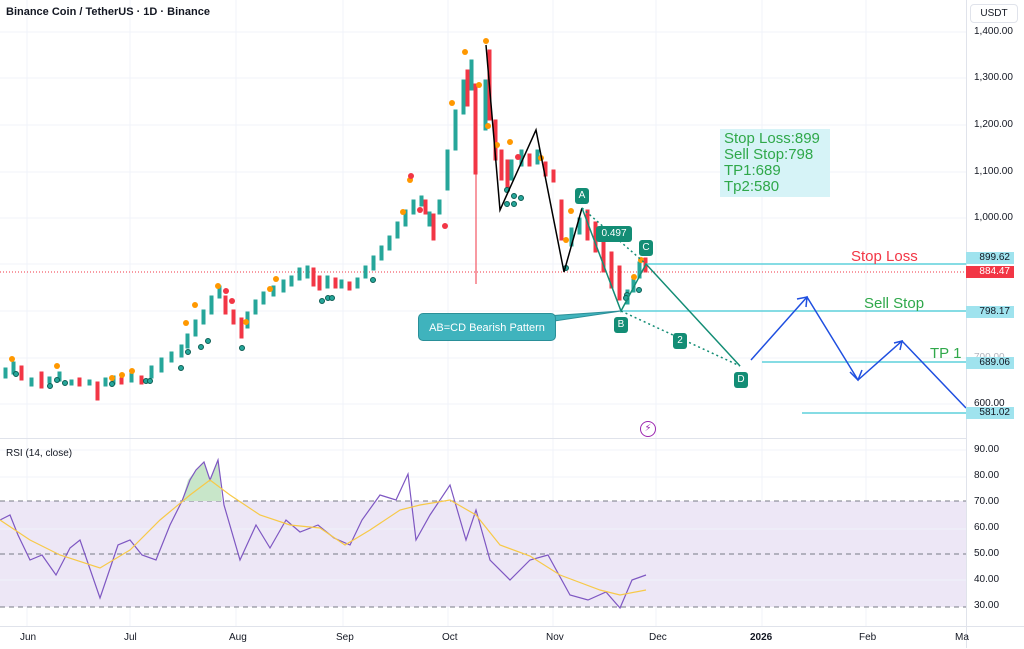  I want to click on point-c-label: C, so click(646, 248).